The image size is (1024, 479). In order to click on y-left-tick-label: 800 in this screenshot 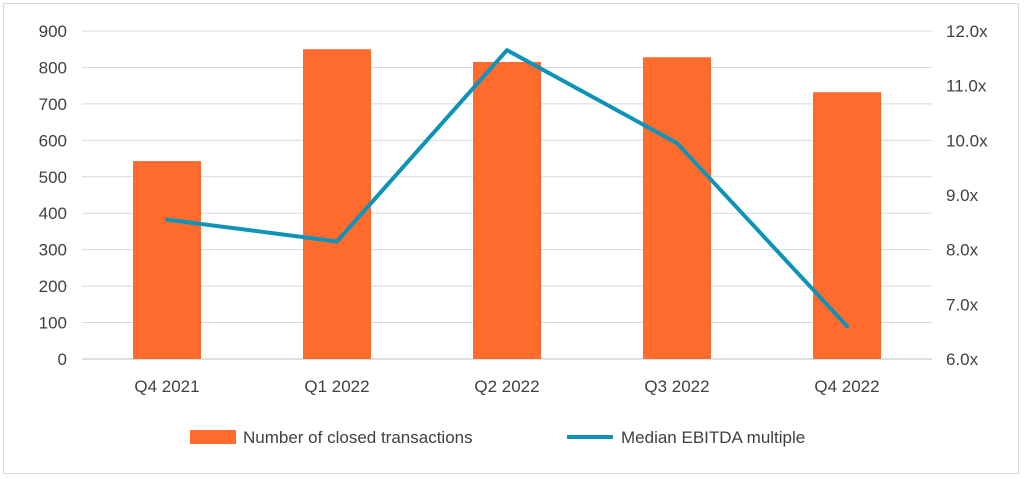, I will do `click(53, 67)`.